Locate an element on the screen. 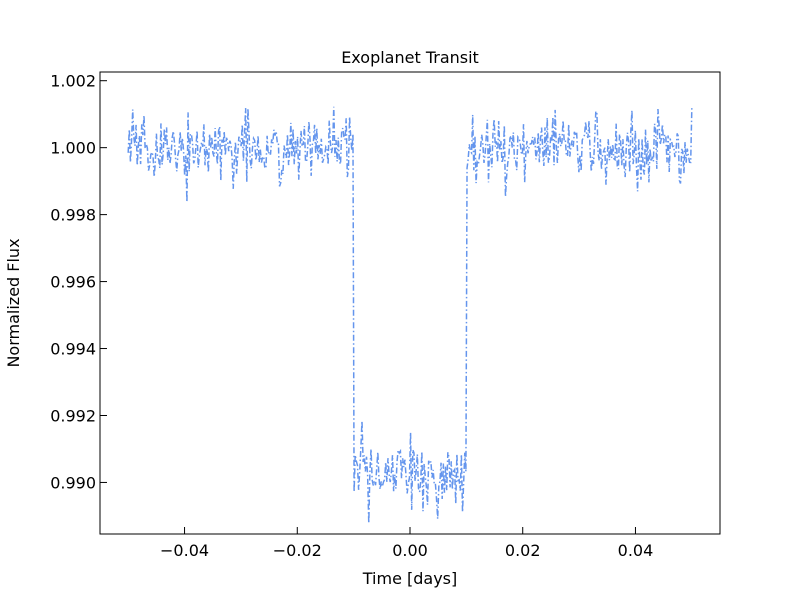 Image resolution: width=800 pixels, height=600 pixels. chart-title: Exoplanet Transit is located at coordinates (410, 57).